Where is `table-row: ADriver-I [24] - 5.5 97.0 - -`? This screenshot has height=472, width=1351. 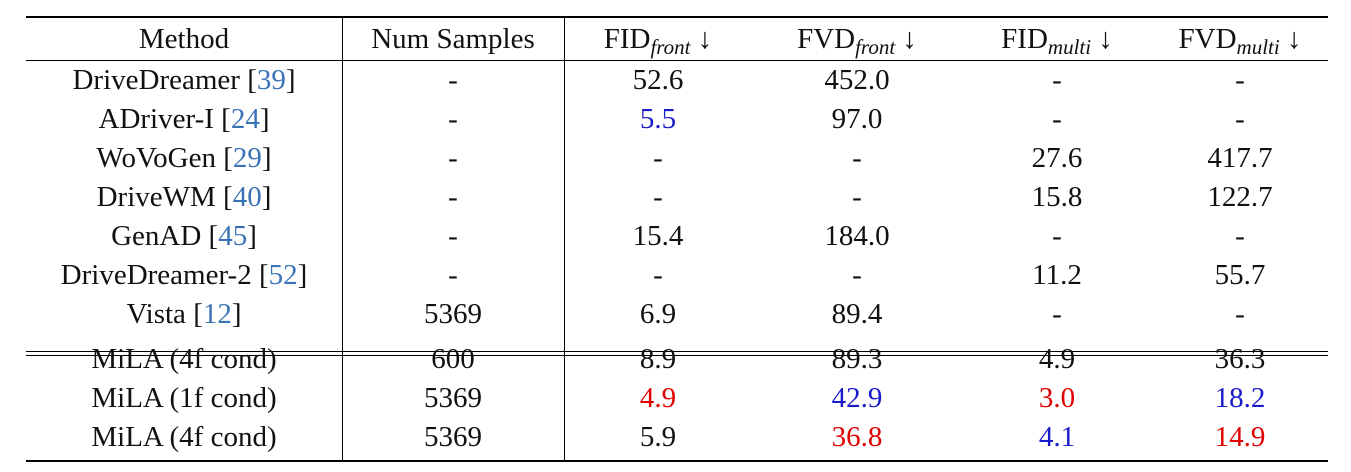 table-row: ADriver-I [24] - 5.5 97.0 - - is located at coordinates (677, 119).